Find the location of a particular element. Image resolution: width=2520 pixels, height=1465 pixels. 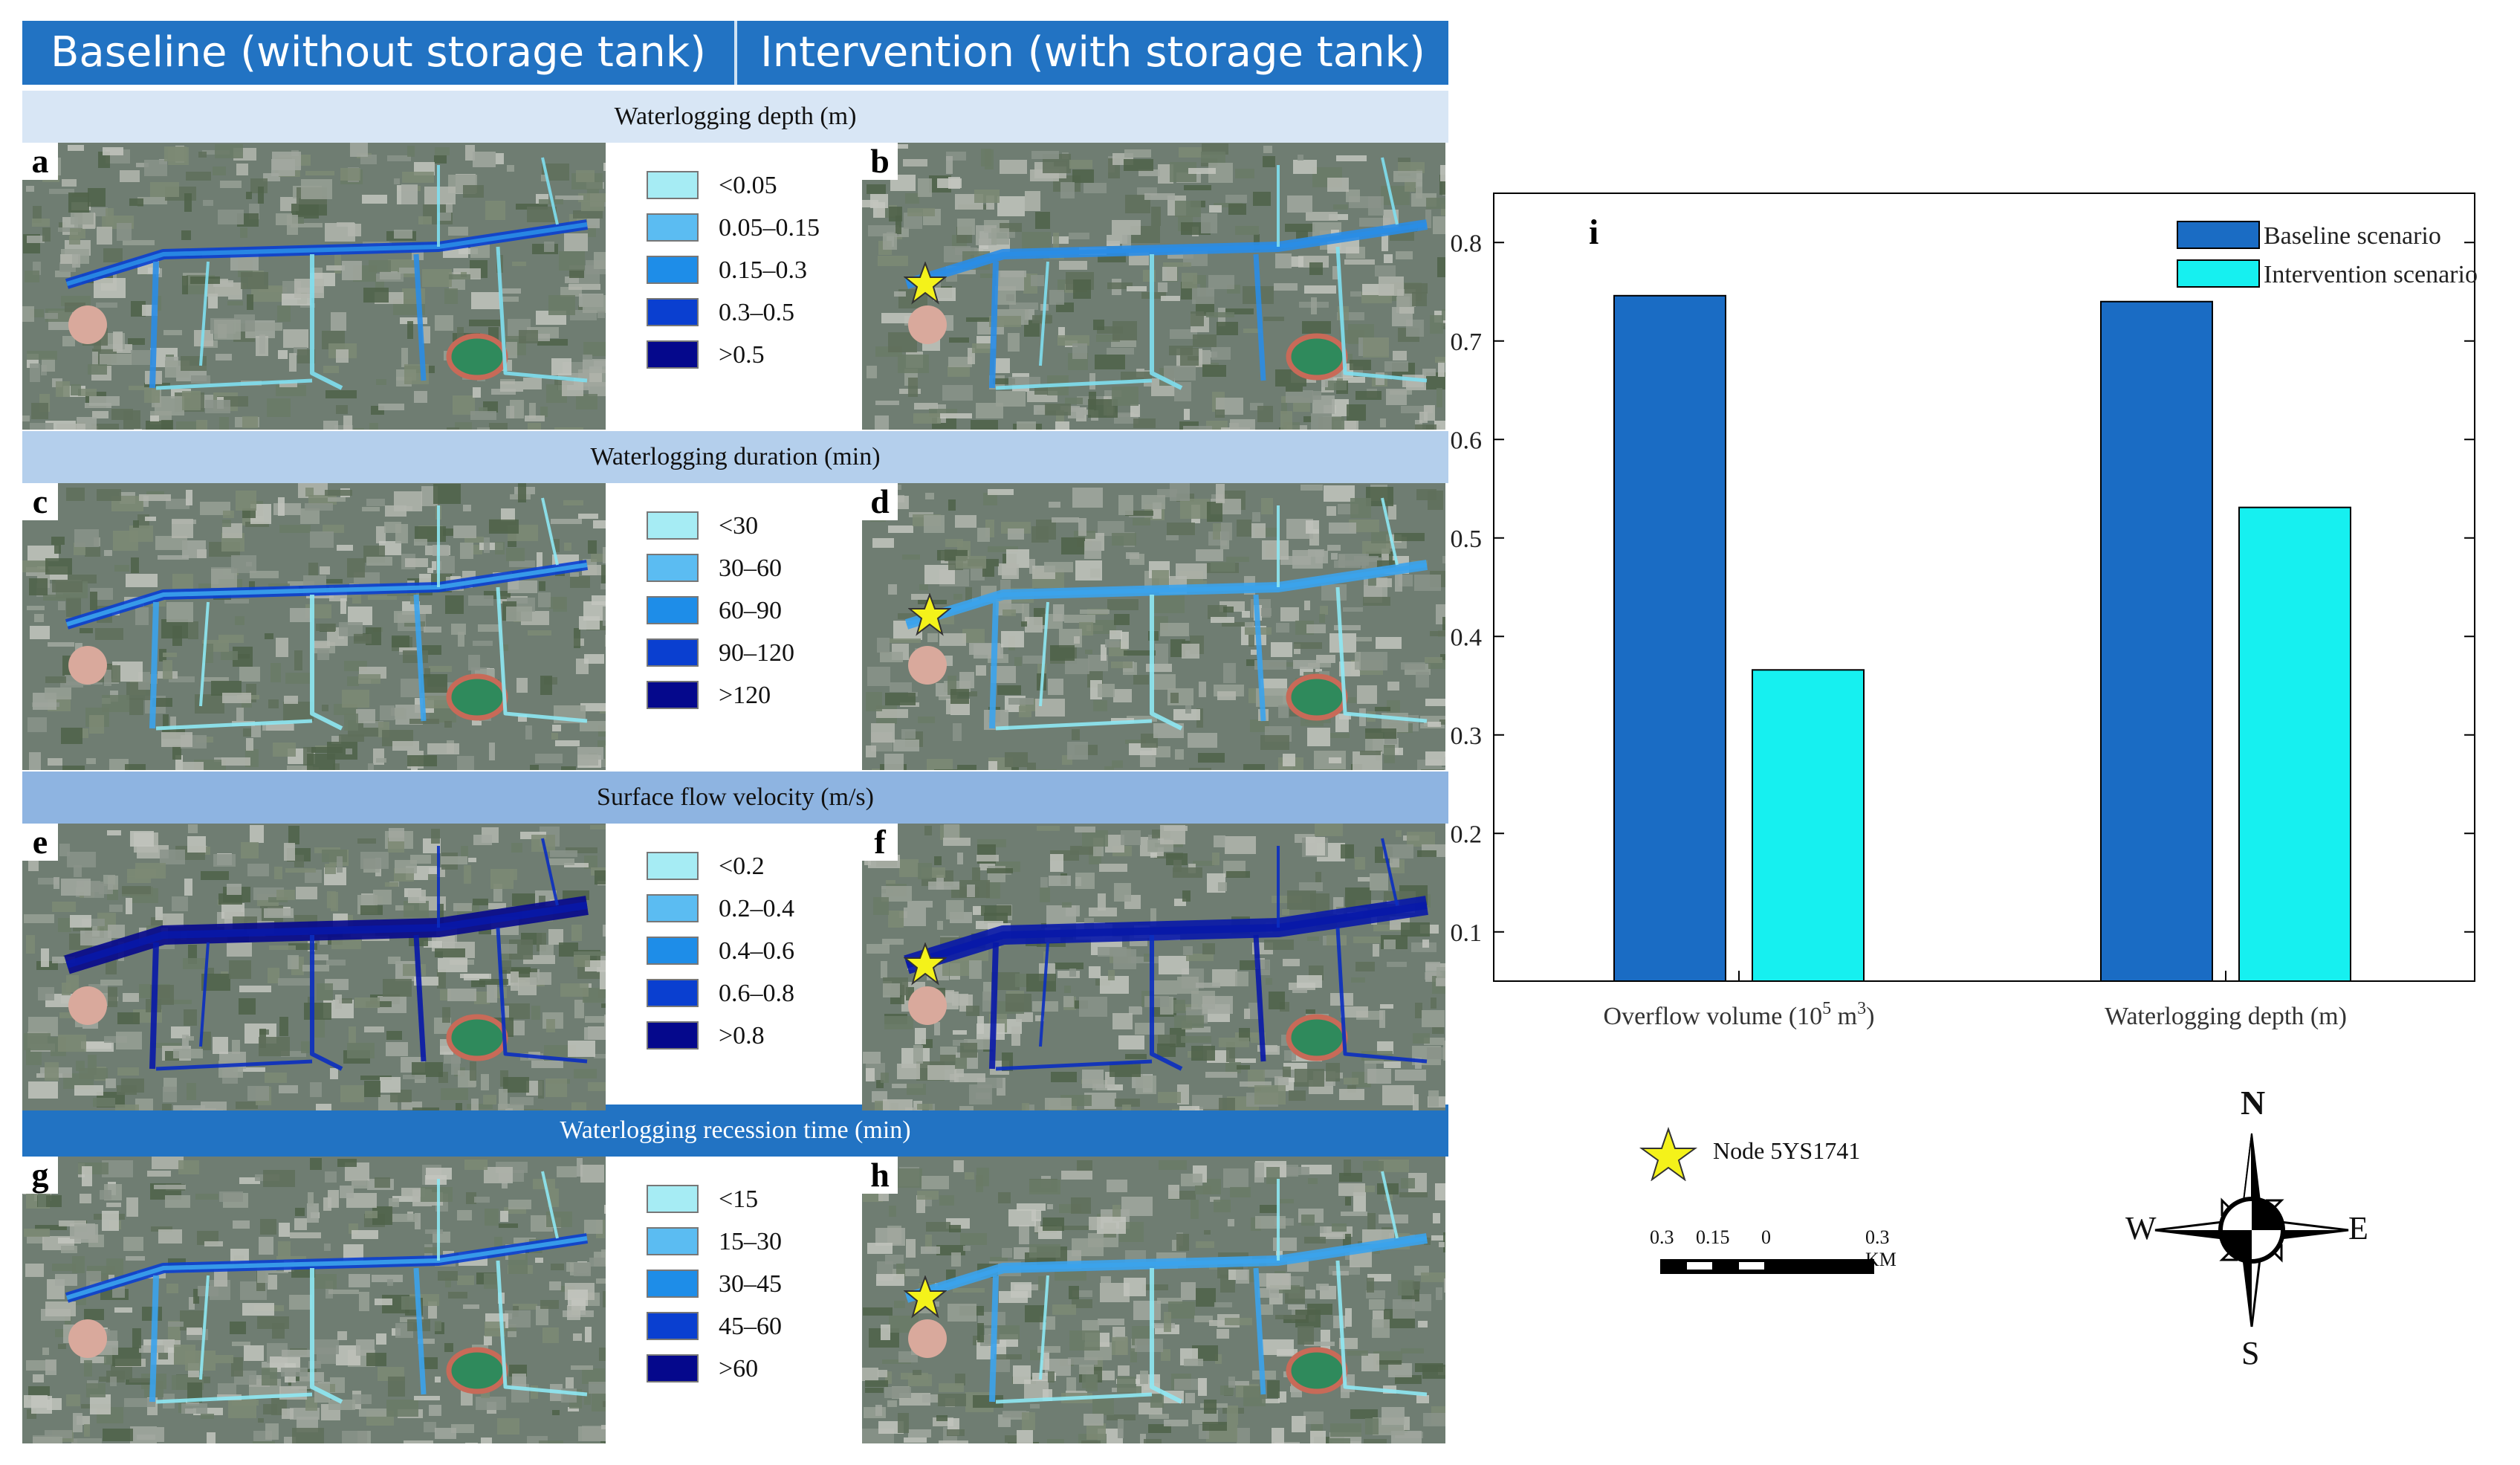

legend-label: <15 is located at coordinates (739, 1199).